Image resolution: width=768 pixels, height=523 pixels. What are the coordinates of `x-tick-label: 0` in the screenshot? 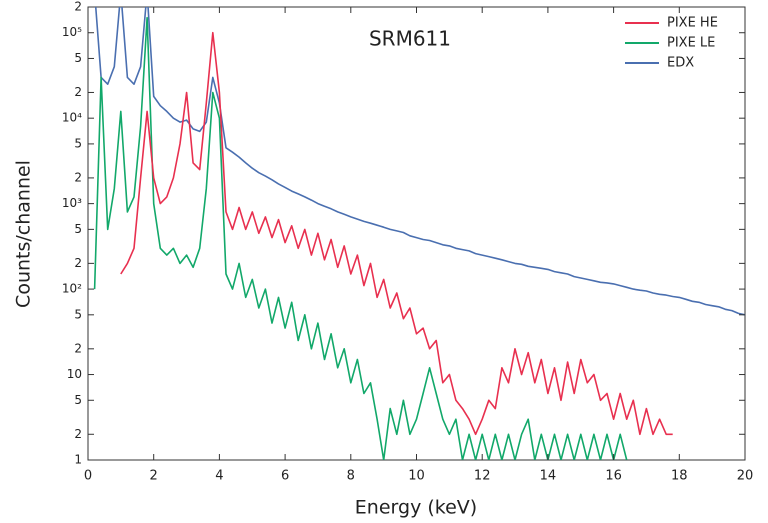 It's located at (88, 476).